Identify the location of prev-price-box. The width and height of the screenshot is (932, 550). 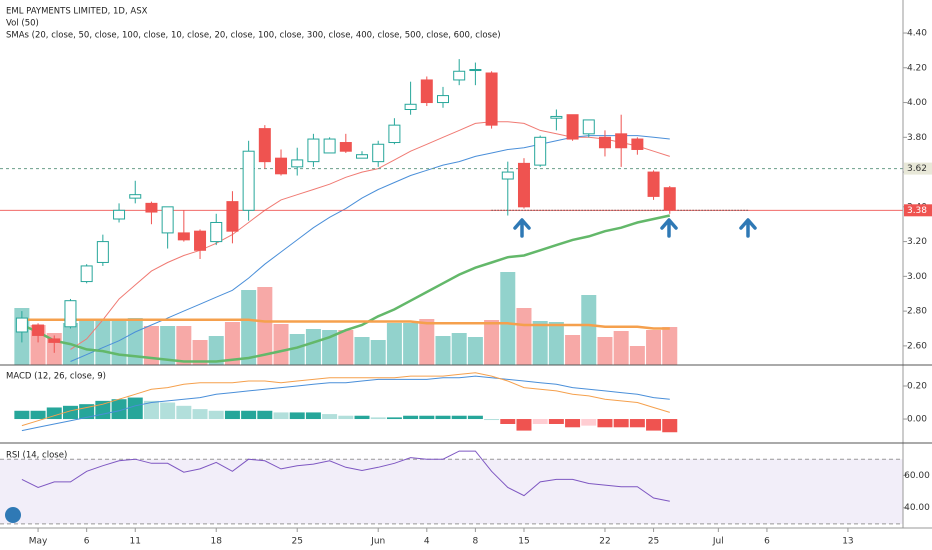
(918, 168).